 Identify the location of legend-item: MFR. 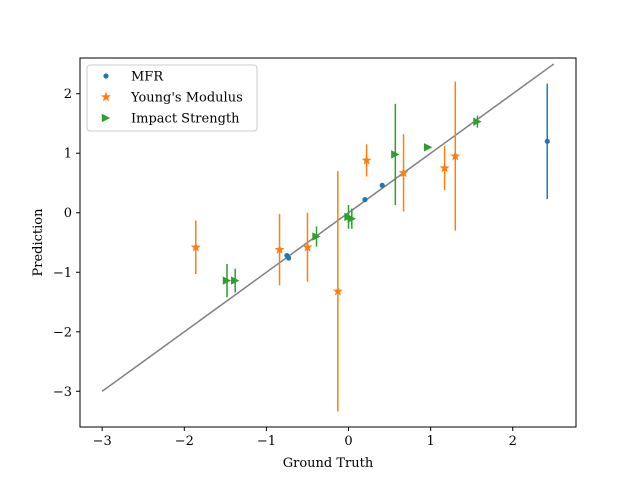
(133, 77).